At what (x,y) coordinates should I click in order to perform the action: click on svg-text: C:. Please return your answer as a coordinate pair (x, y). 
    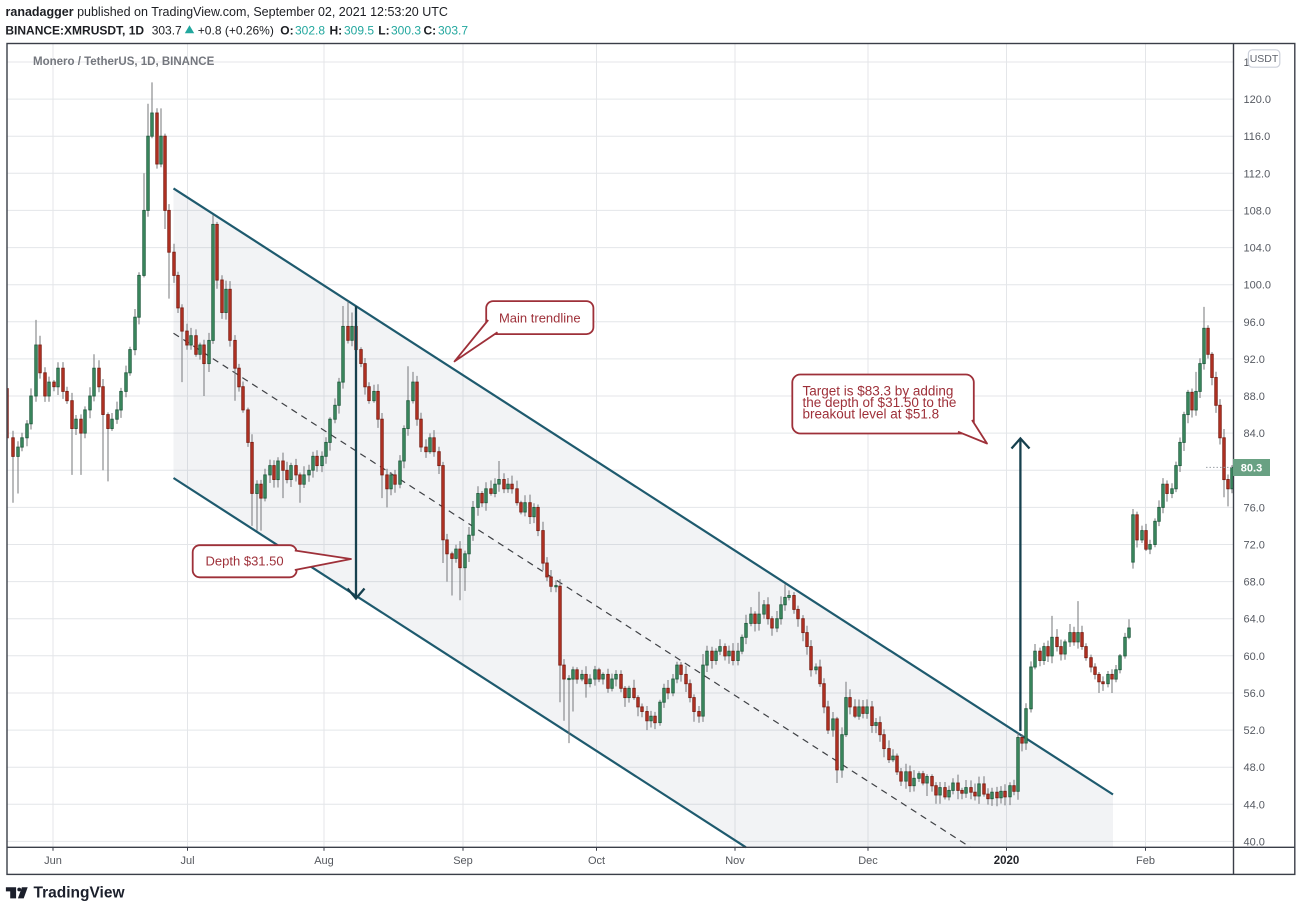
    Looking at the image, I should click on (430, 31).